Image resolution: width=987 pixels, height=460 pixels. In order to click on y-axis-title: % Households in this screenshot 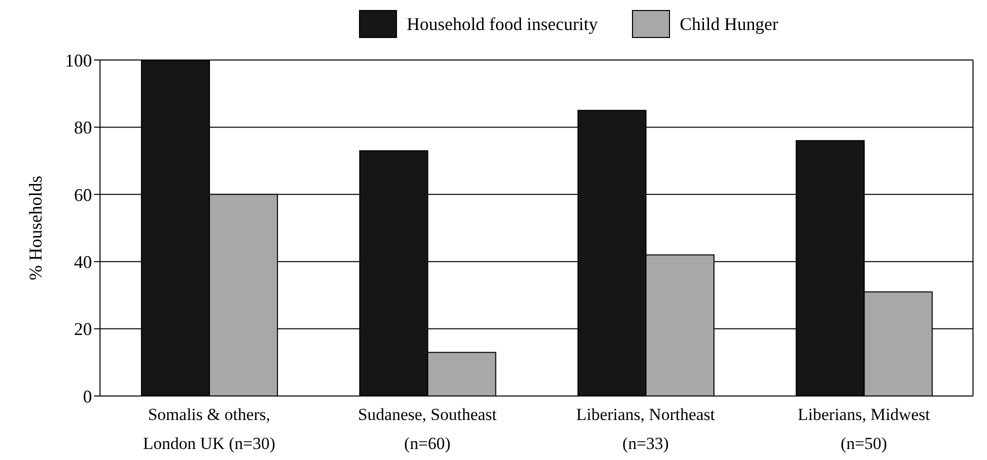, I will do `click(35, 228)`.